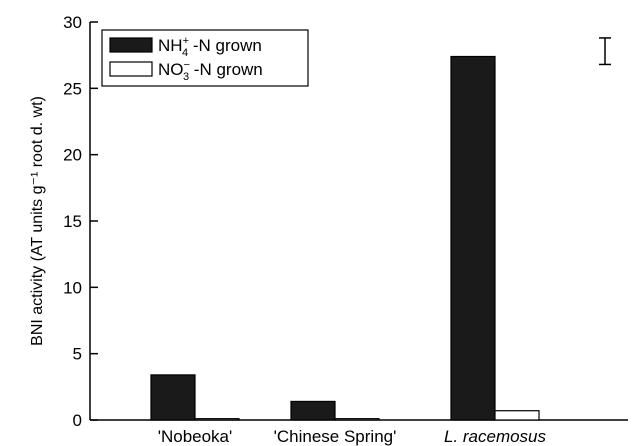 The width and height of the screenshot is (637, 446). I want to click on y-tick-label: 0, so click(77, 420).